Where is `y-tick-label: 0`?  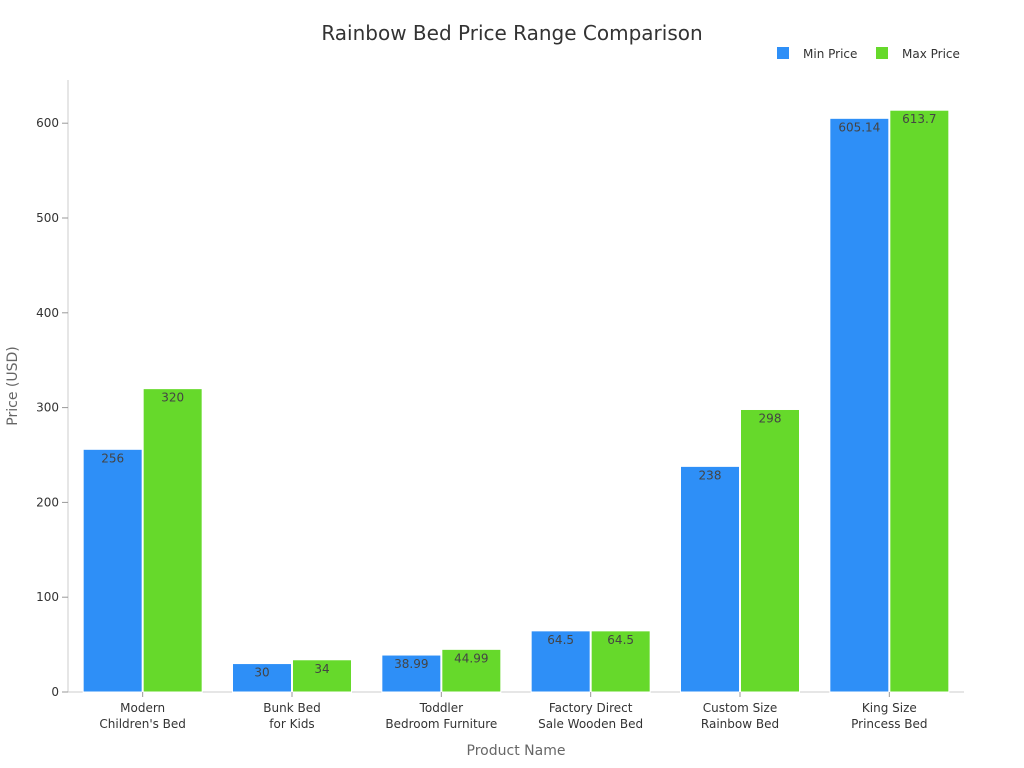
y-tick-label: 0 is located at coordinates (55, 692).